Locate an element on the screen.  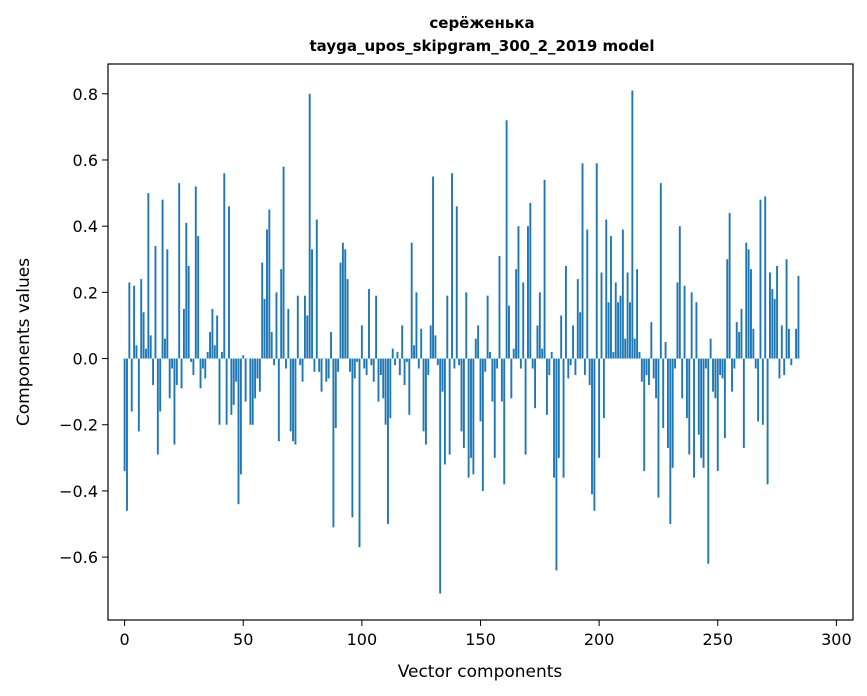
y-tick-label: −0.6 is located at coordinates (78, 557).